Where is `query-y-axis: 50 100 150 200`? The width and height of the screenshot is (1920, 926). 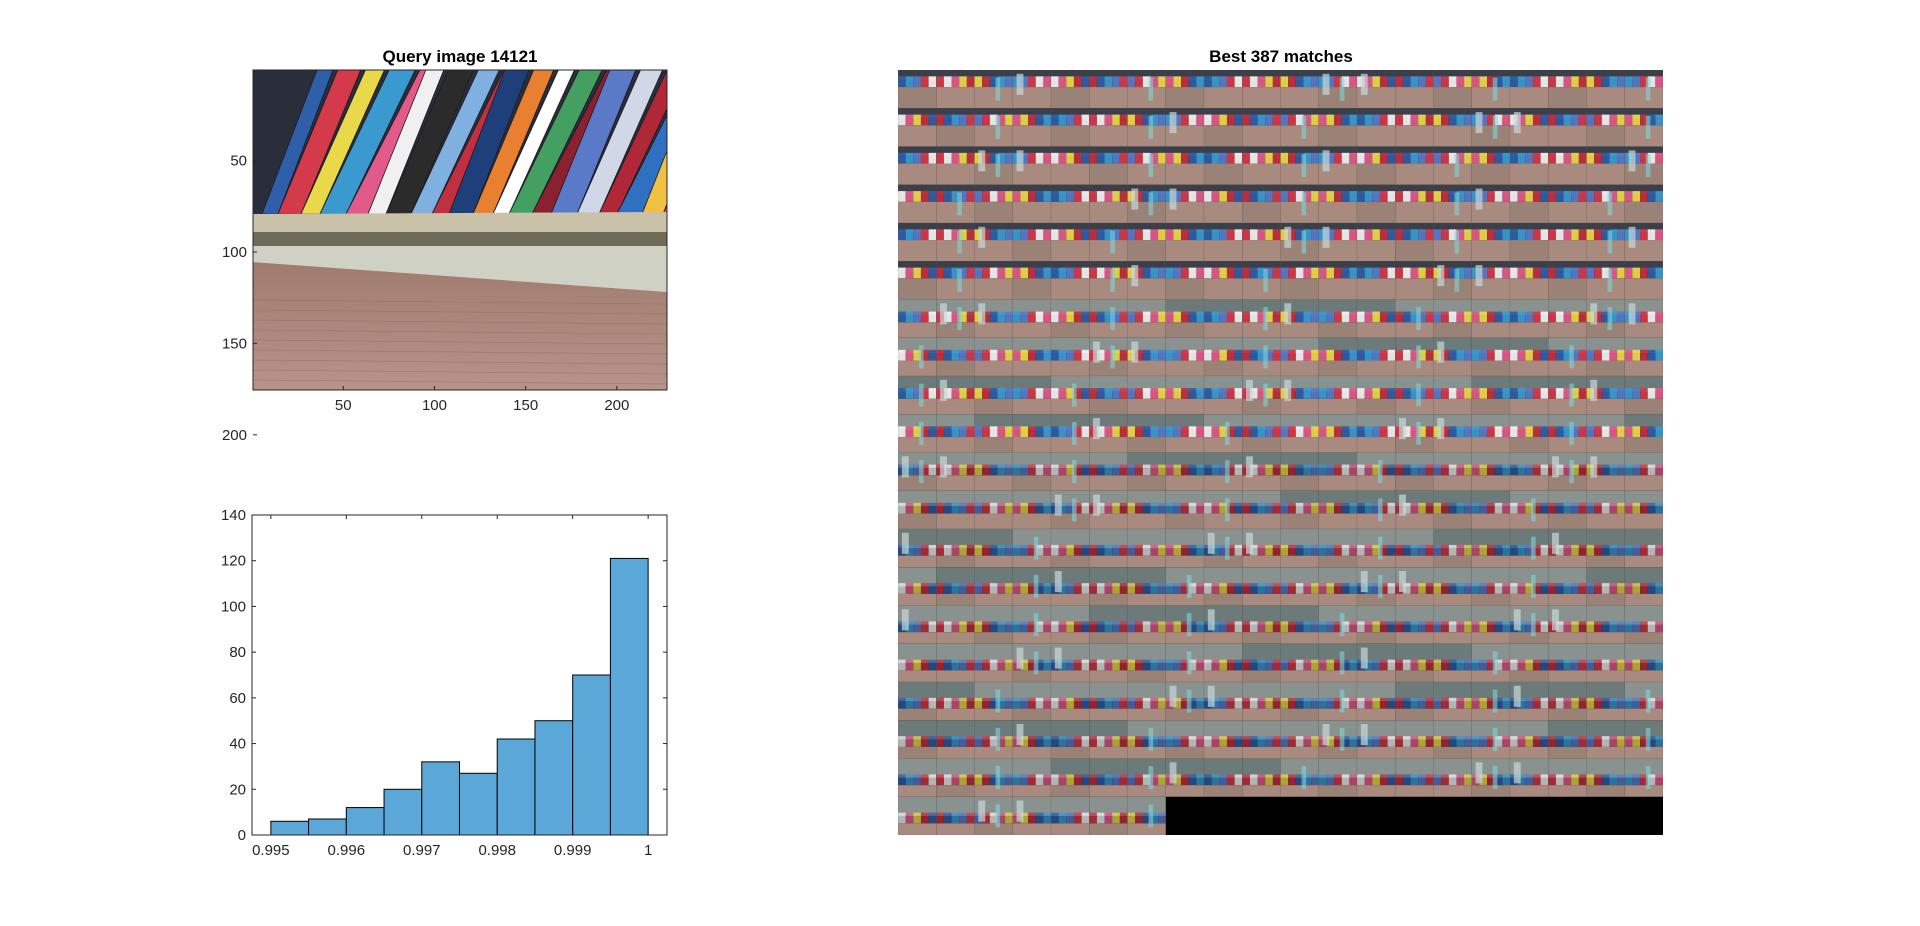
query-y-axis: 50 100 150 200 is located at coordinates (239, 298).